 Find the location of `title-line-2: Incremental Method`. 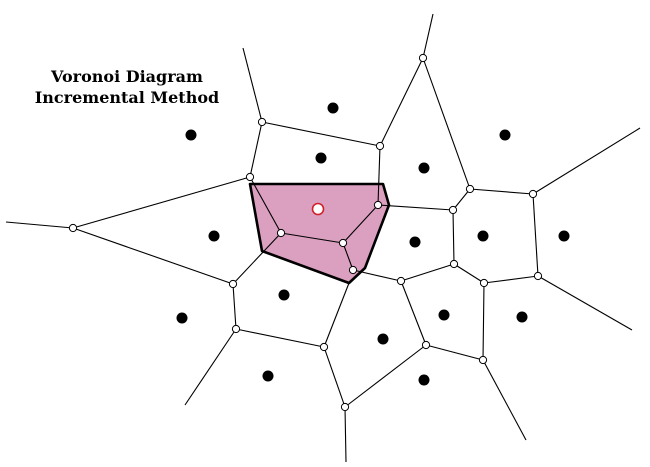

title-line-2: Incremental Method is located at coordinates (127, 97).